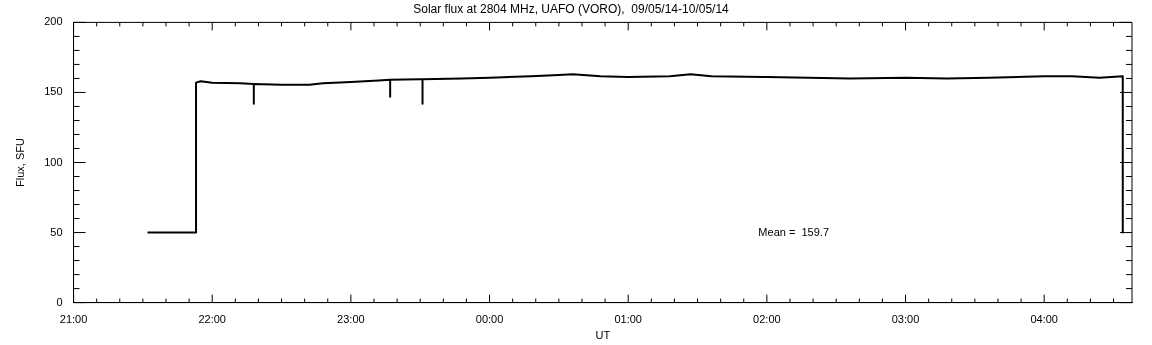 Image resolution: width=1152 pixels, height=345 pixels. Describe the element at coordinates (59, 301) in the screenshot. I see `y-tick-label: 0` at that location.